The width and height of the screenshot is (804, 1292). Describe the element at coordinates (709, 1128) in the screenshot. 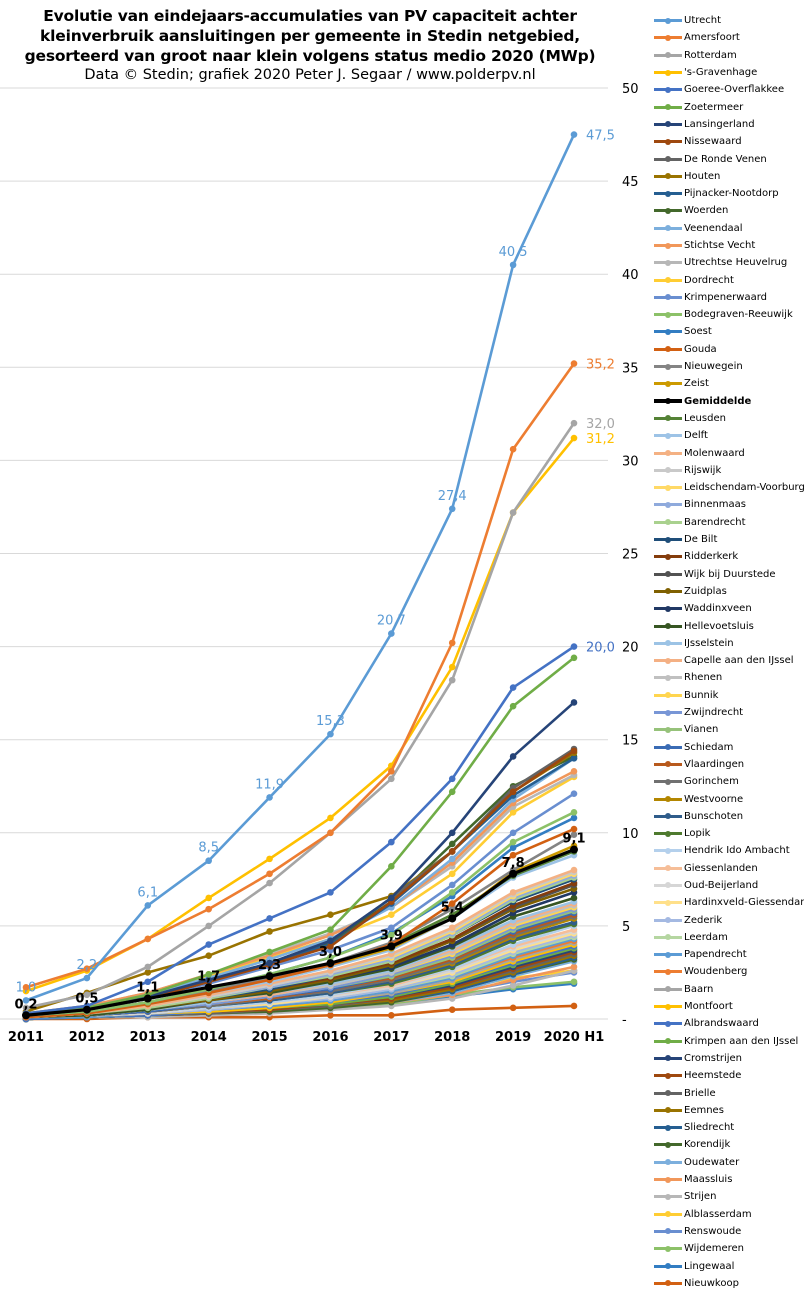

I see `legend-label: Sliedrecht` at that location.